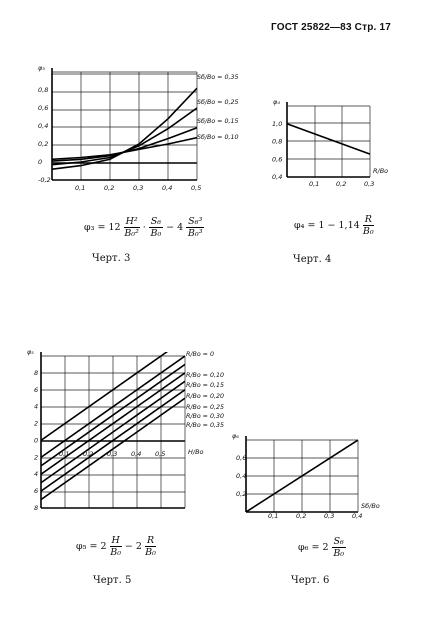 The image size is (427, 631). What do you see at coordinates (205, 416) in the screenshot?
I see `chart5-series-label: R/Bо = 0,30` at bounding box center [205, 416].